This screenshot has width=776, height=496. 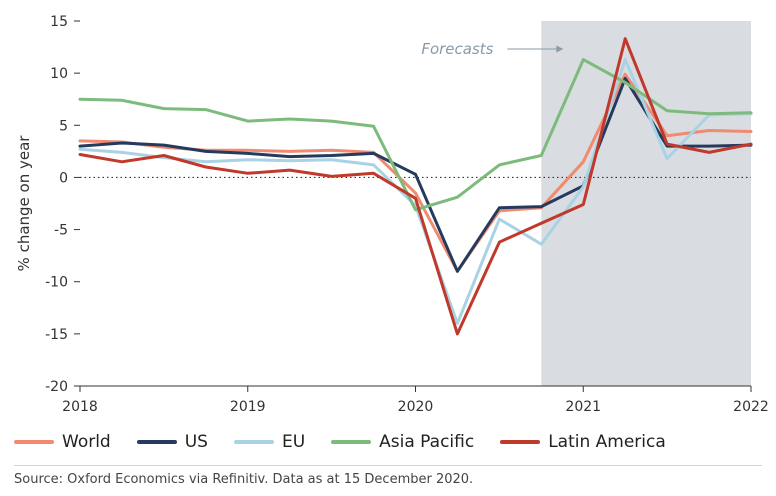 I want to click on legend-item-asia-pacific: Asia Pacific, so click(x=402, y=442).